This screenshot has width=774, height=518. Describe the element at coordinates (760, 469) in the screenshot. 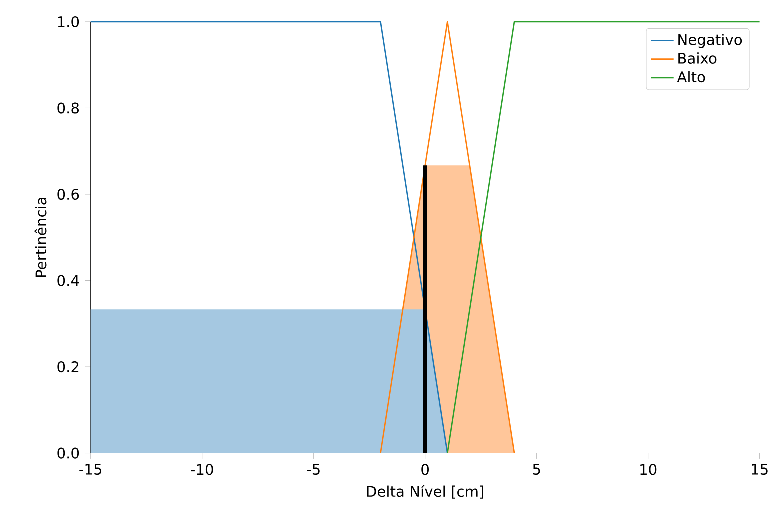

I see `x-tick-label: 15` at that location.